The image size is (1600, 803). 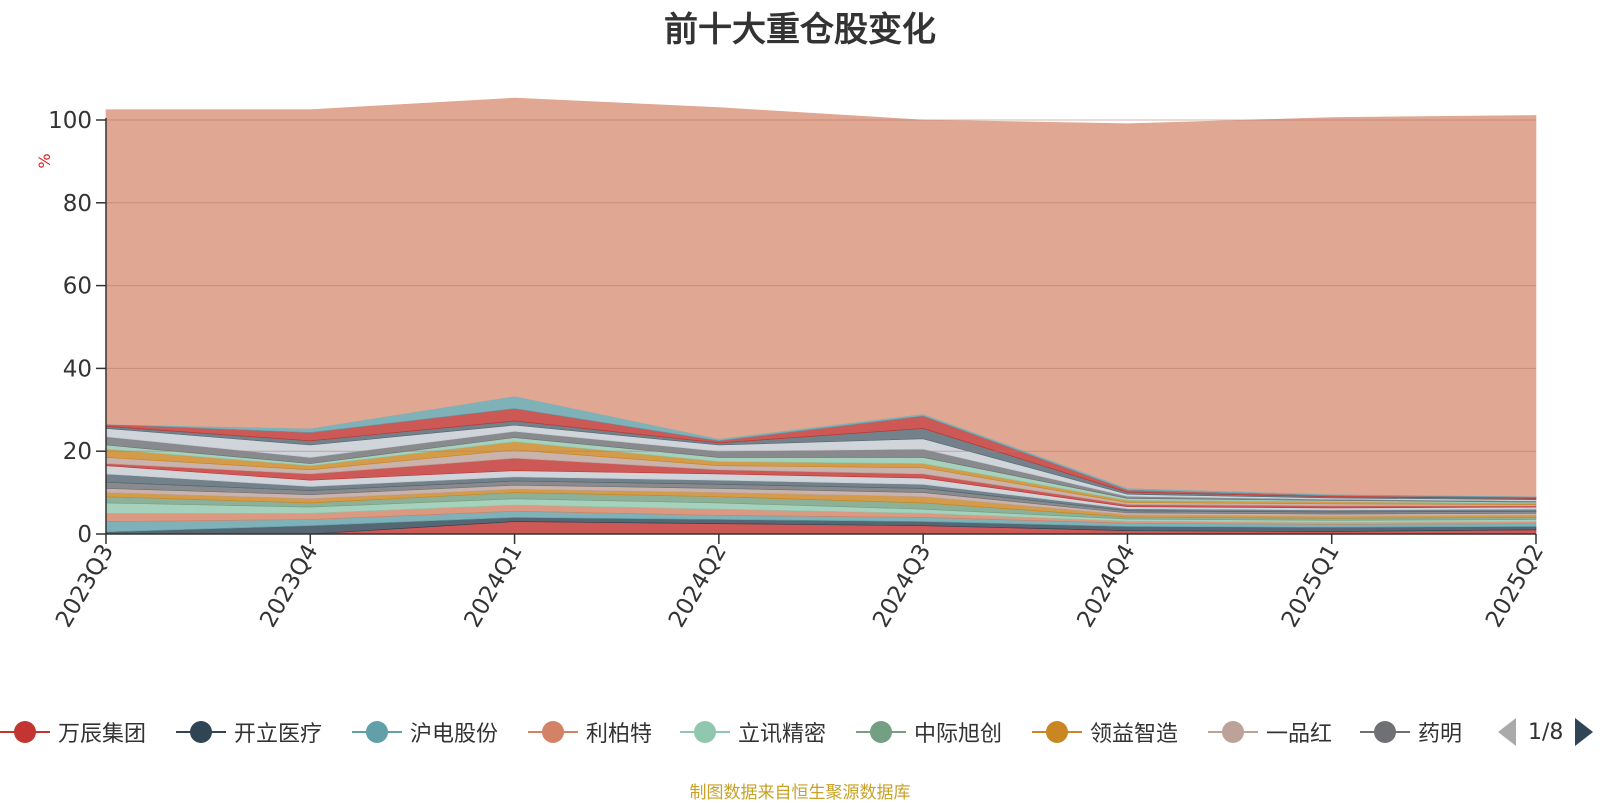 What do you see at coordinates (44, 160) in the screenshot?
I see `y-axis-label: %` at bounding box center [44, 160].